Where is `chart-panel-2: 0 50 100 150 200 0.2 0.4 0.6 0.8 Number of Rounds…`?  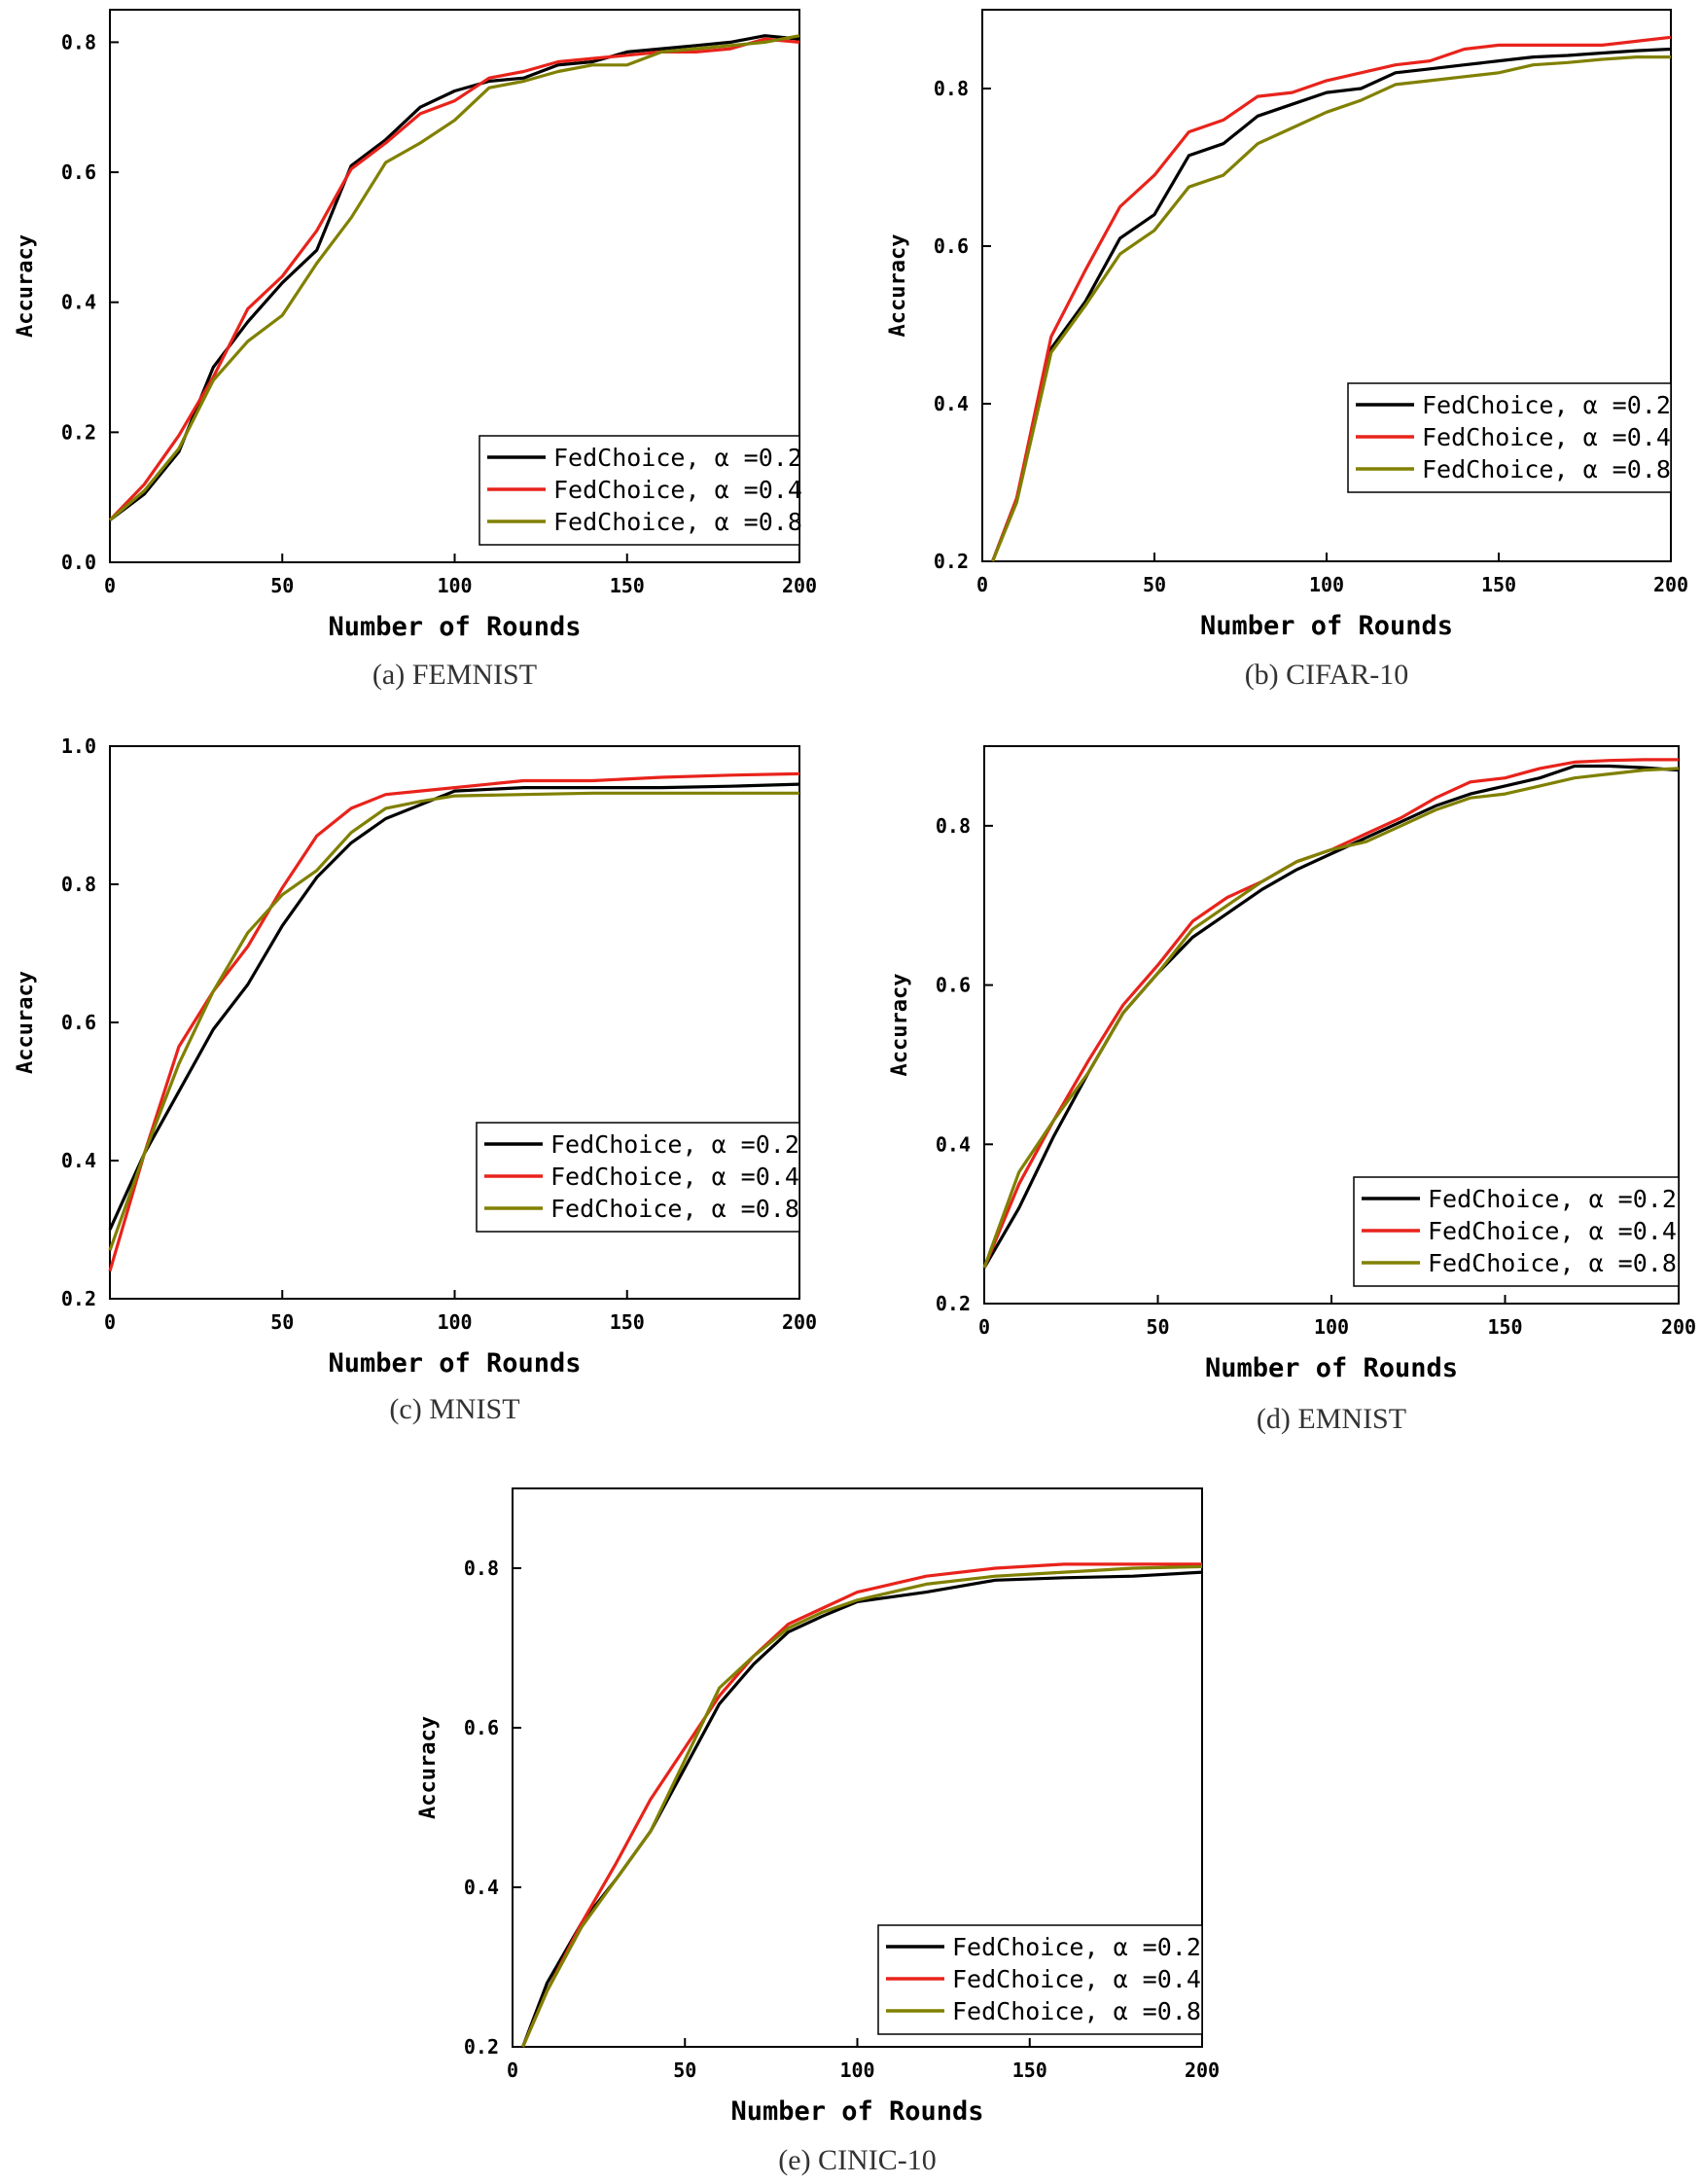
chart-panel-2: 0 50 100 150 200 0.2 0.4 0.6 0.8 Number of Rounds… is located at coordinates (1287, 350).